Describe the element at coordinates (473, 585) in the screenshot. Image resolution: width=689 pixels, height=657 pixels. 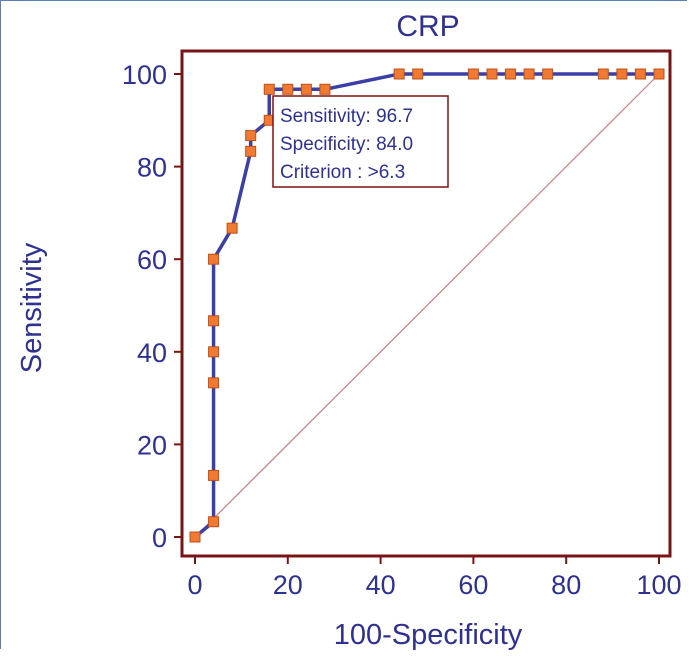
I see `x-tick-label: 60` at that location.